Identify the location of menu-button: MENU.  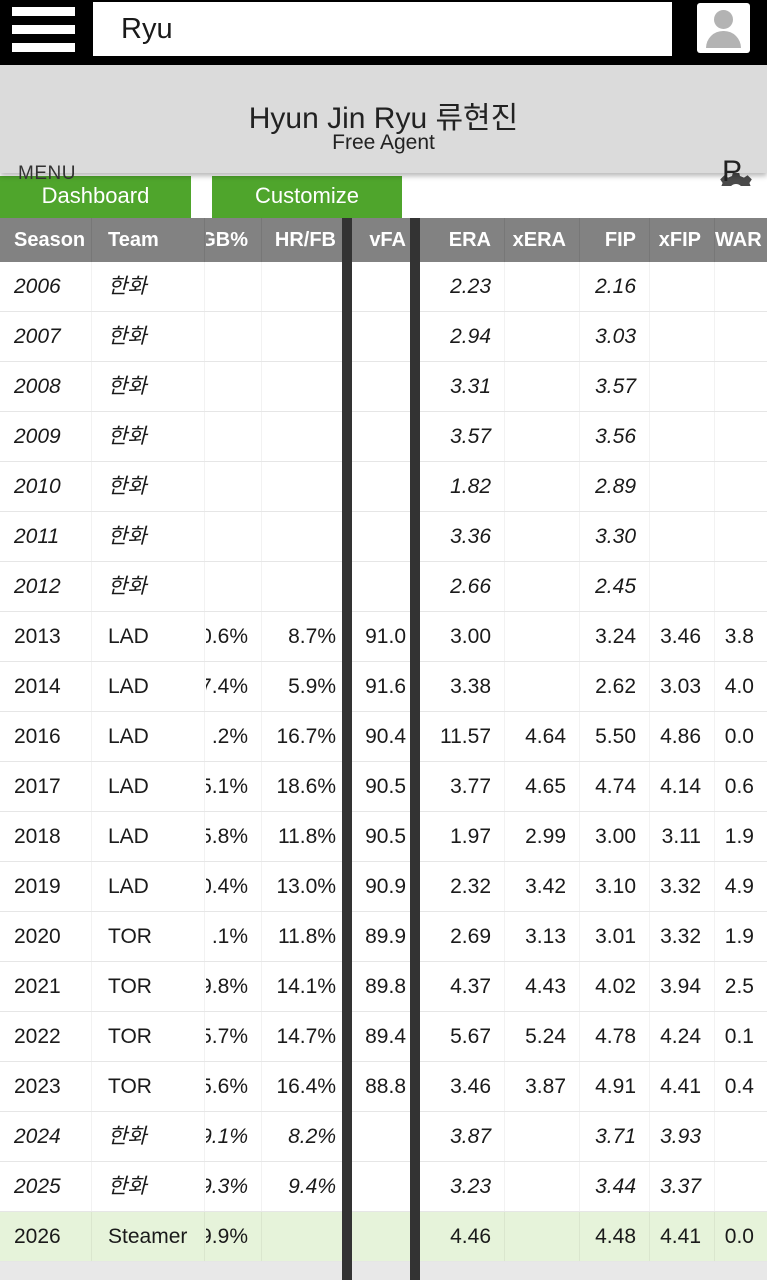
(47, 173).